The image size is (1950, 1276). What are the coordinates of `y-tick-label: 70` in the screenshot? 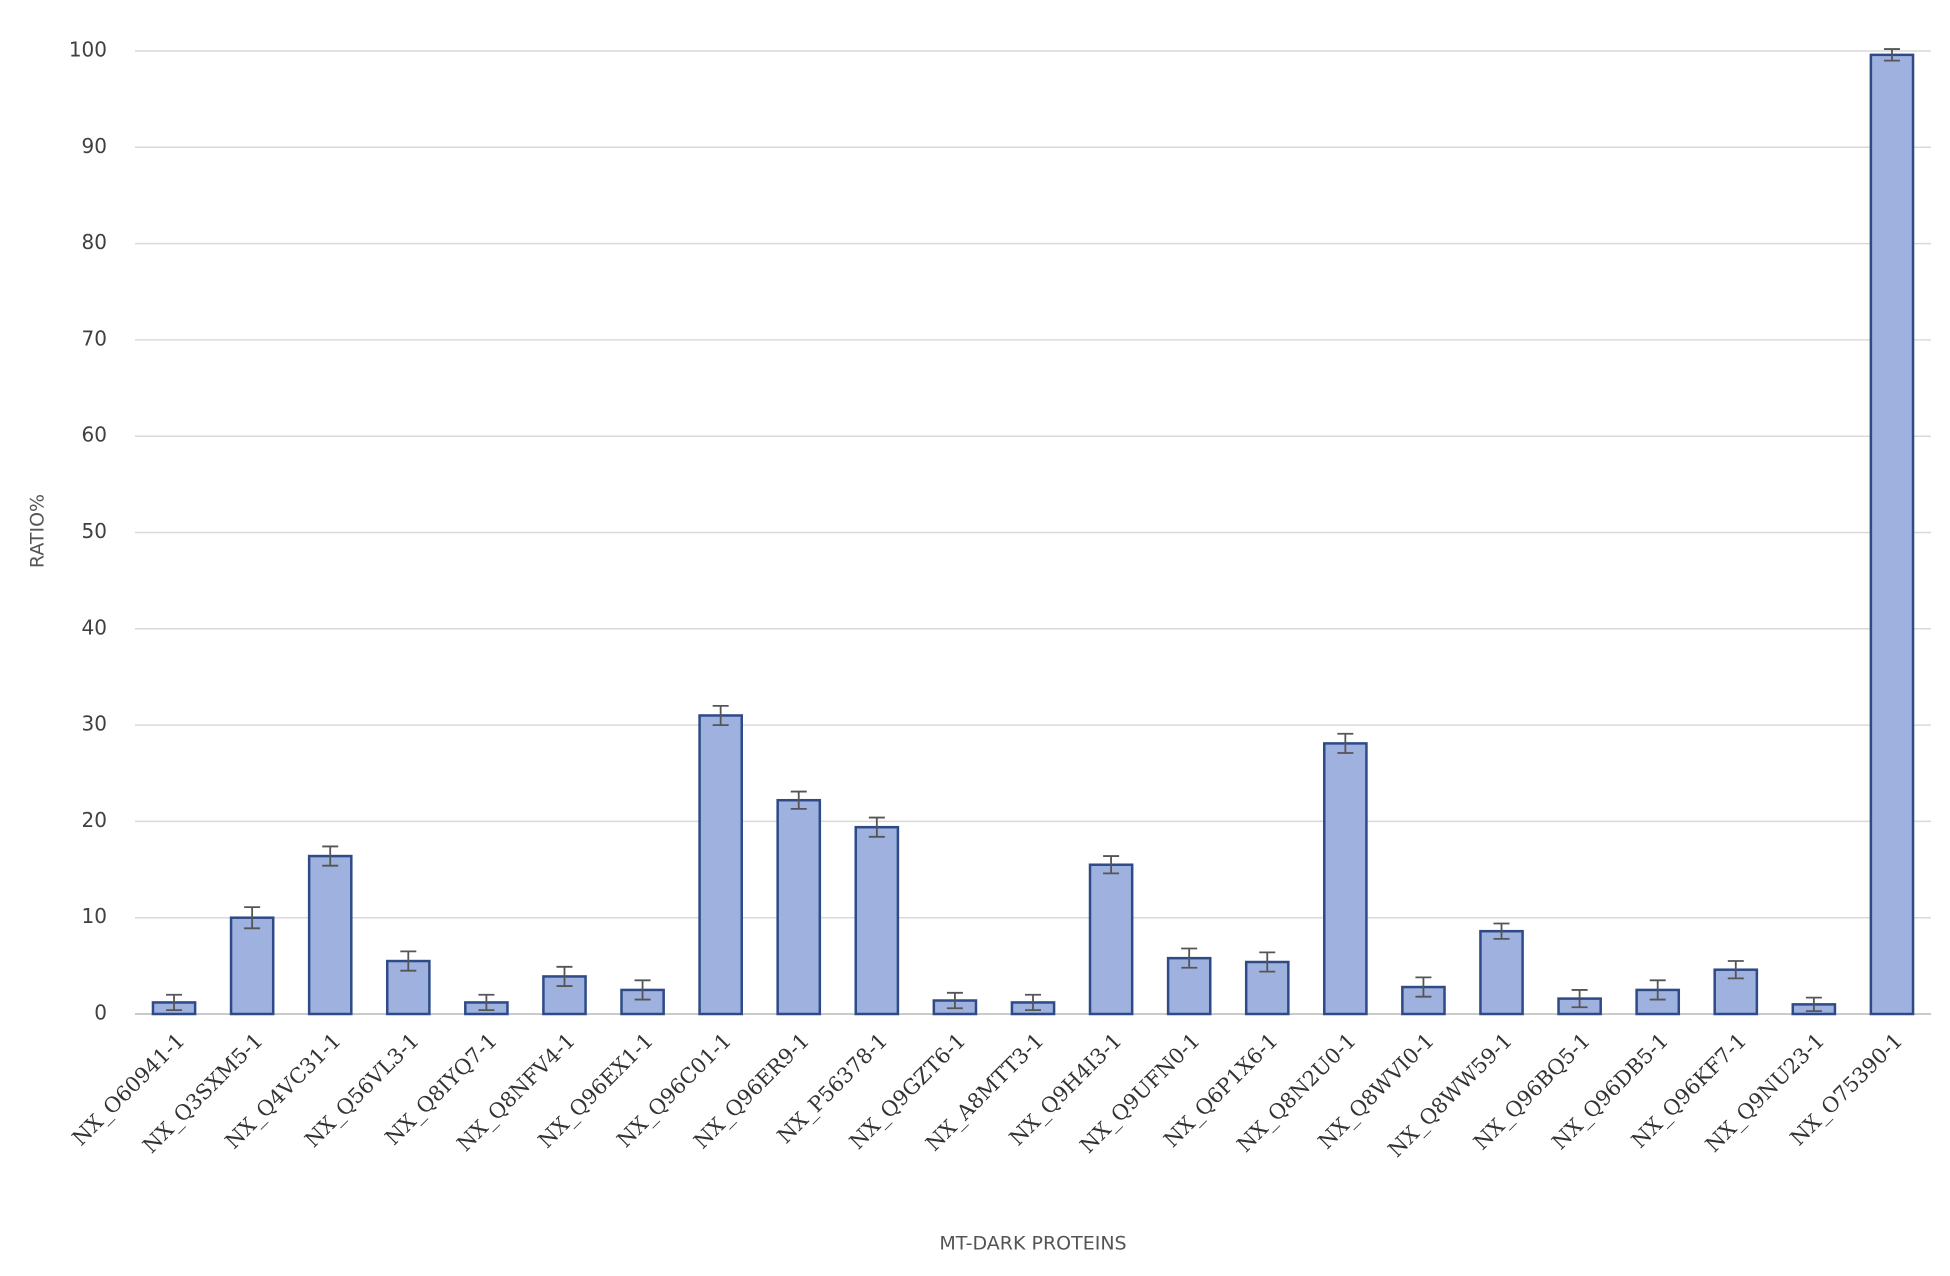 It's located at (94, 338).